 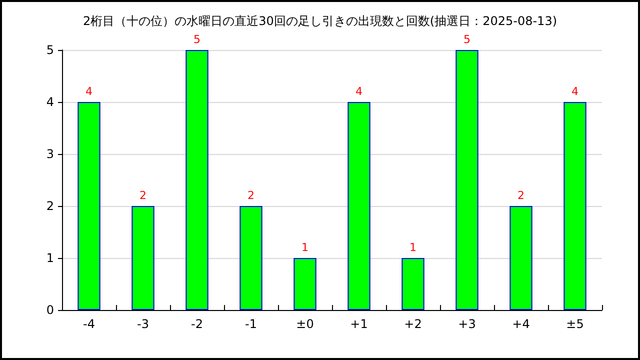 What do you see at coordinates (467, 324) in the screenshot?
I see `x-tick-label: +3` at bounding box center [467, 324].